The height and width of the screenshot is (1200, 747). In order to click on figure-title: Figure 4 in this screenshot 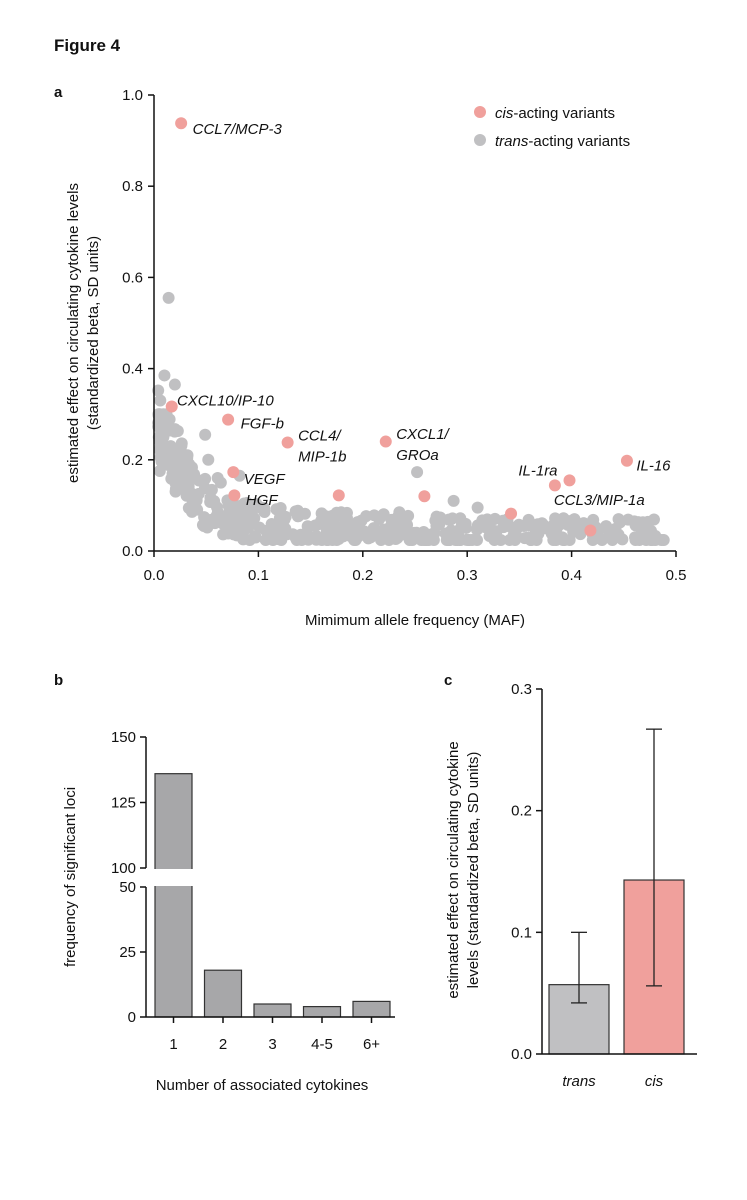, I will do `click(87, 45)`.